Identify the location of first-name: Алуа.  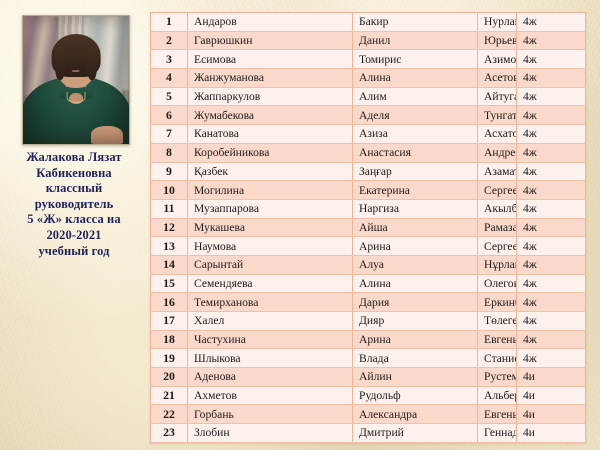
(415, 265).